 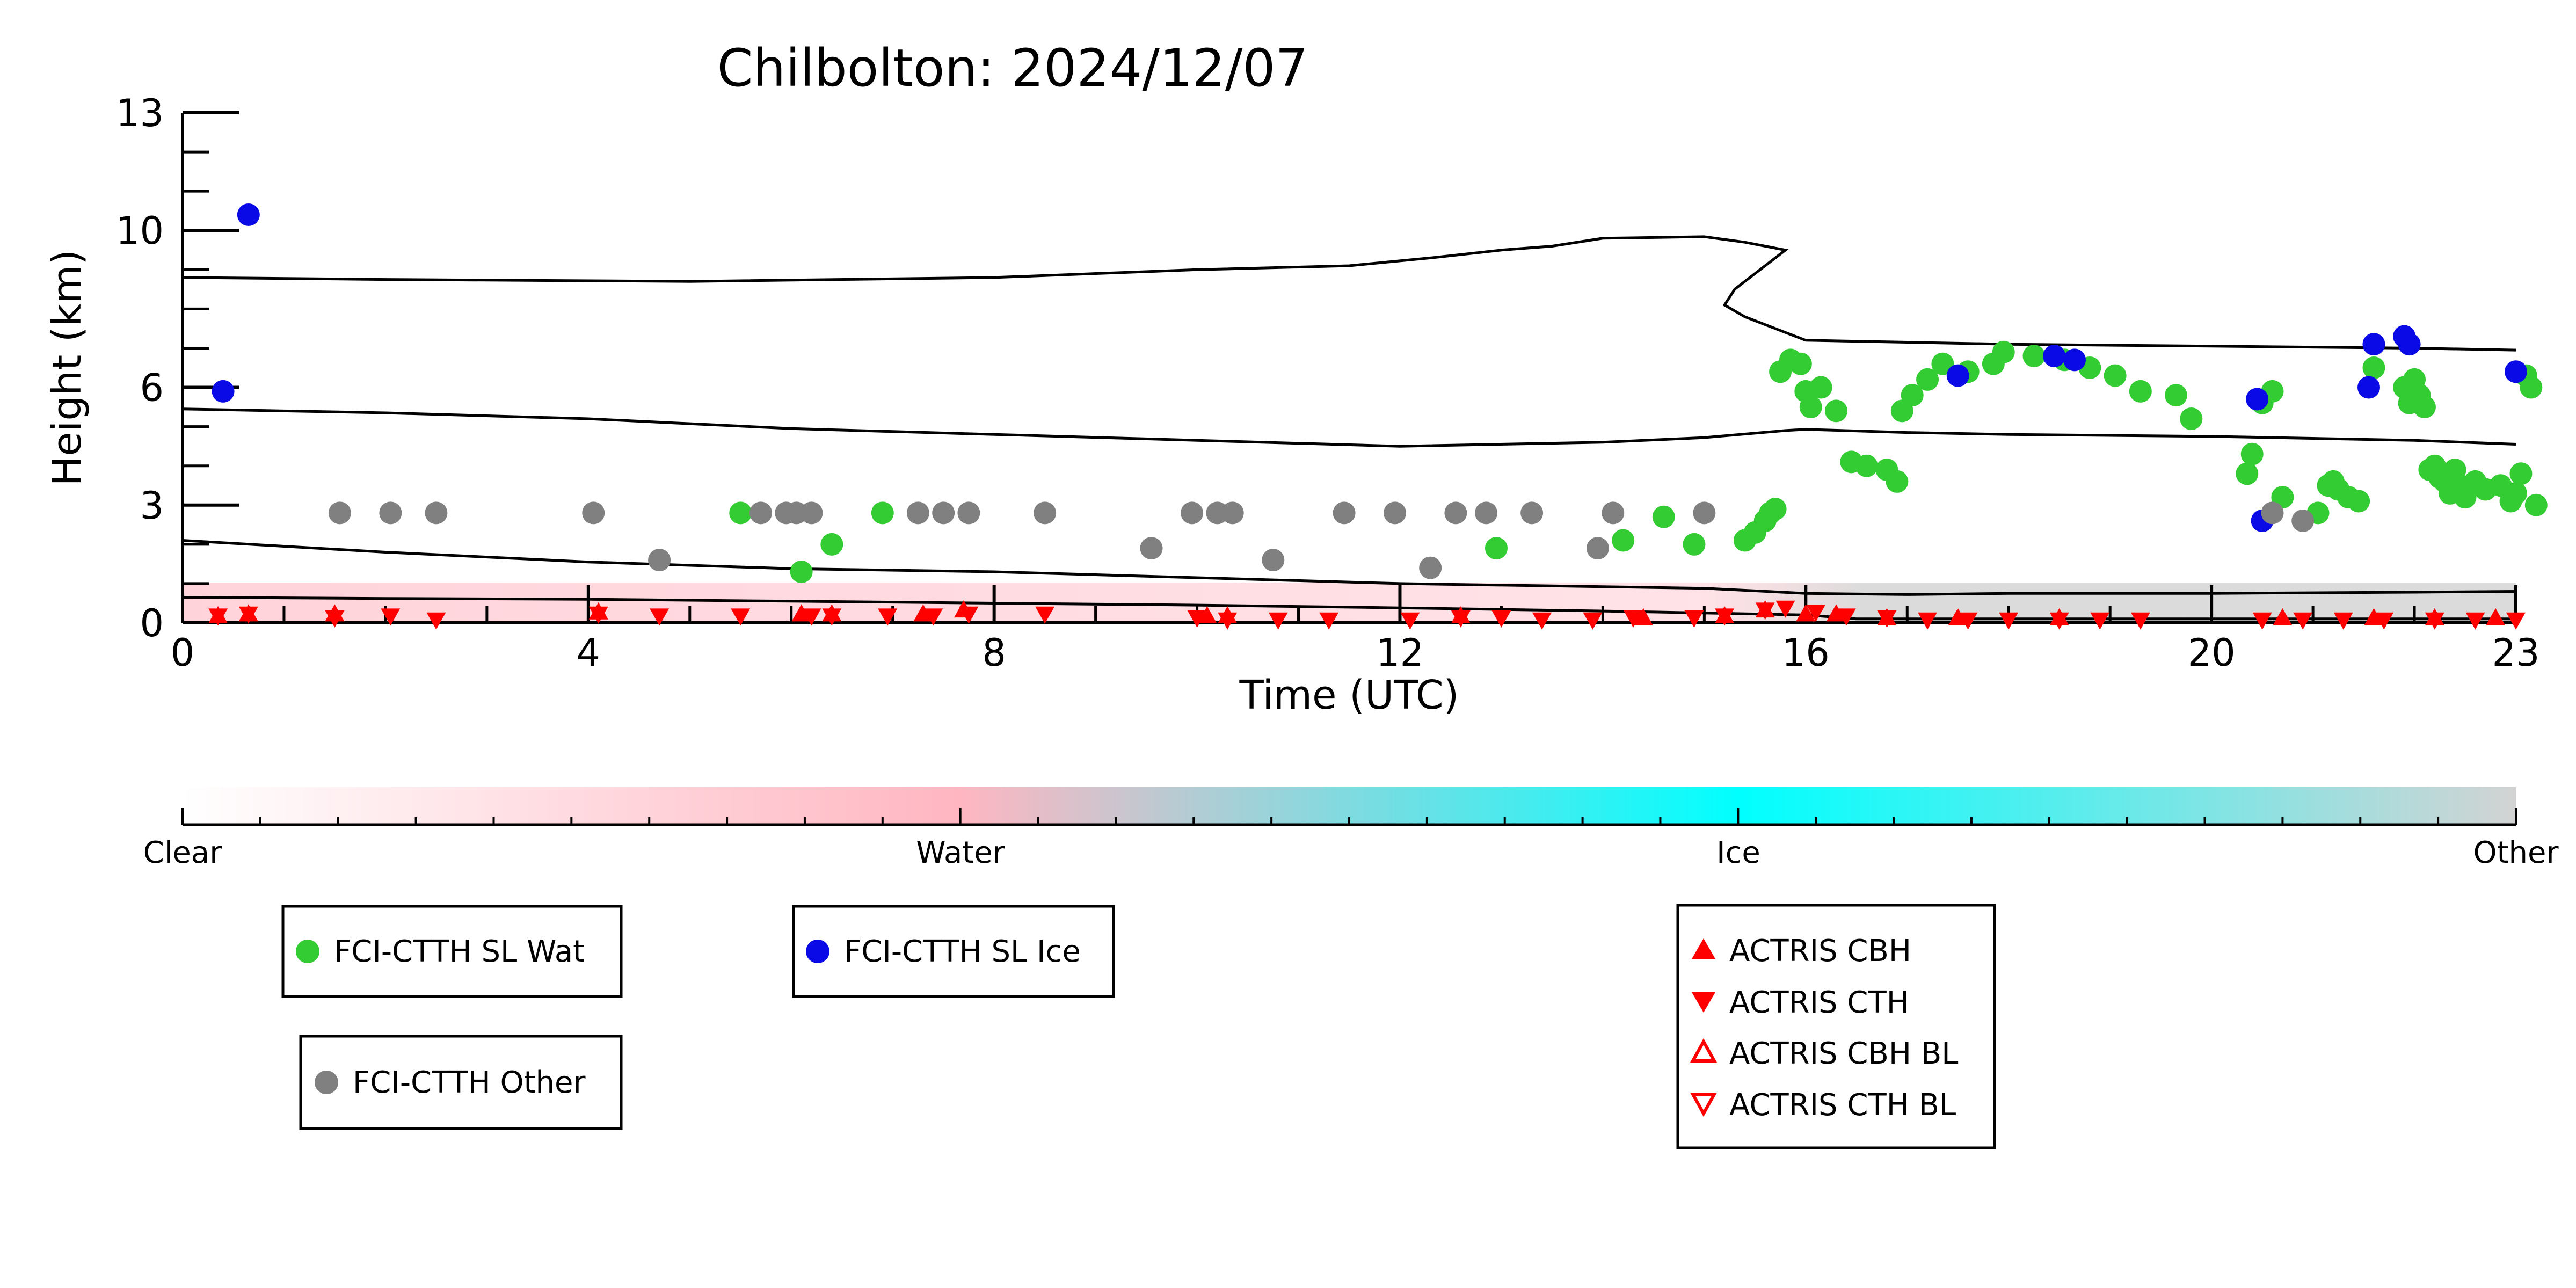 I want to click on colorbar-label-ice: Ice, so click(x=1738, y=852).